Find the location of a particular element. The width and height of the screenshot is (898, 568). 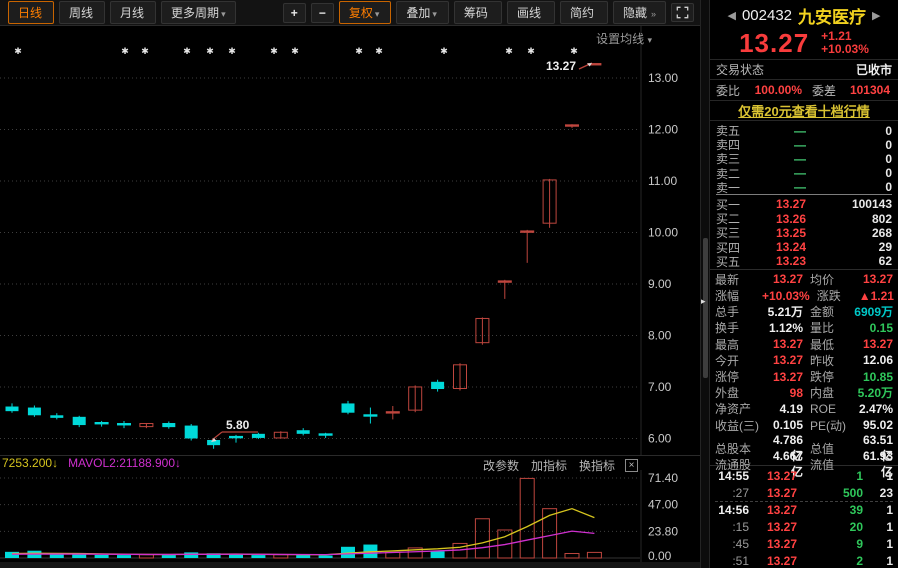

close-indicator-icon: × is located at coordinates (631, 465).